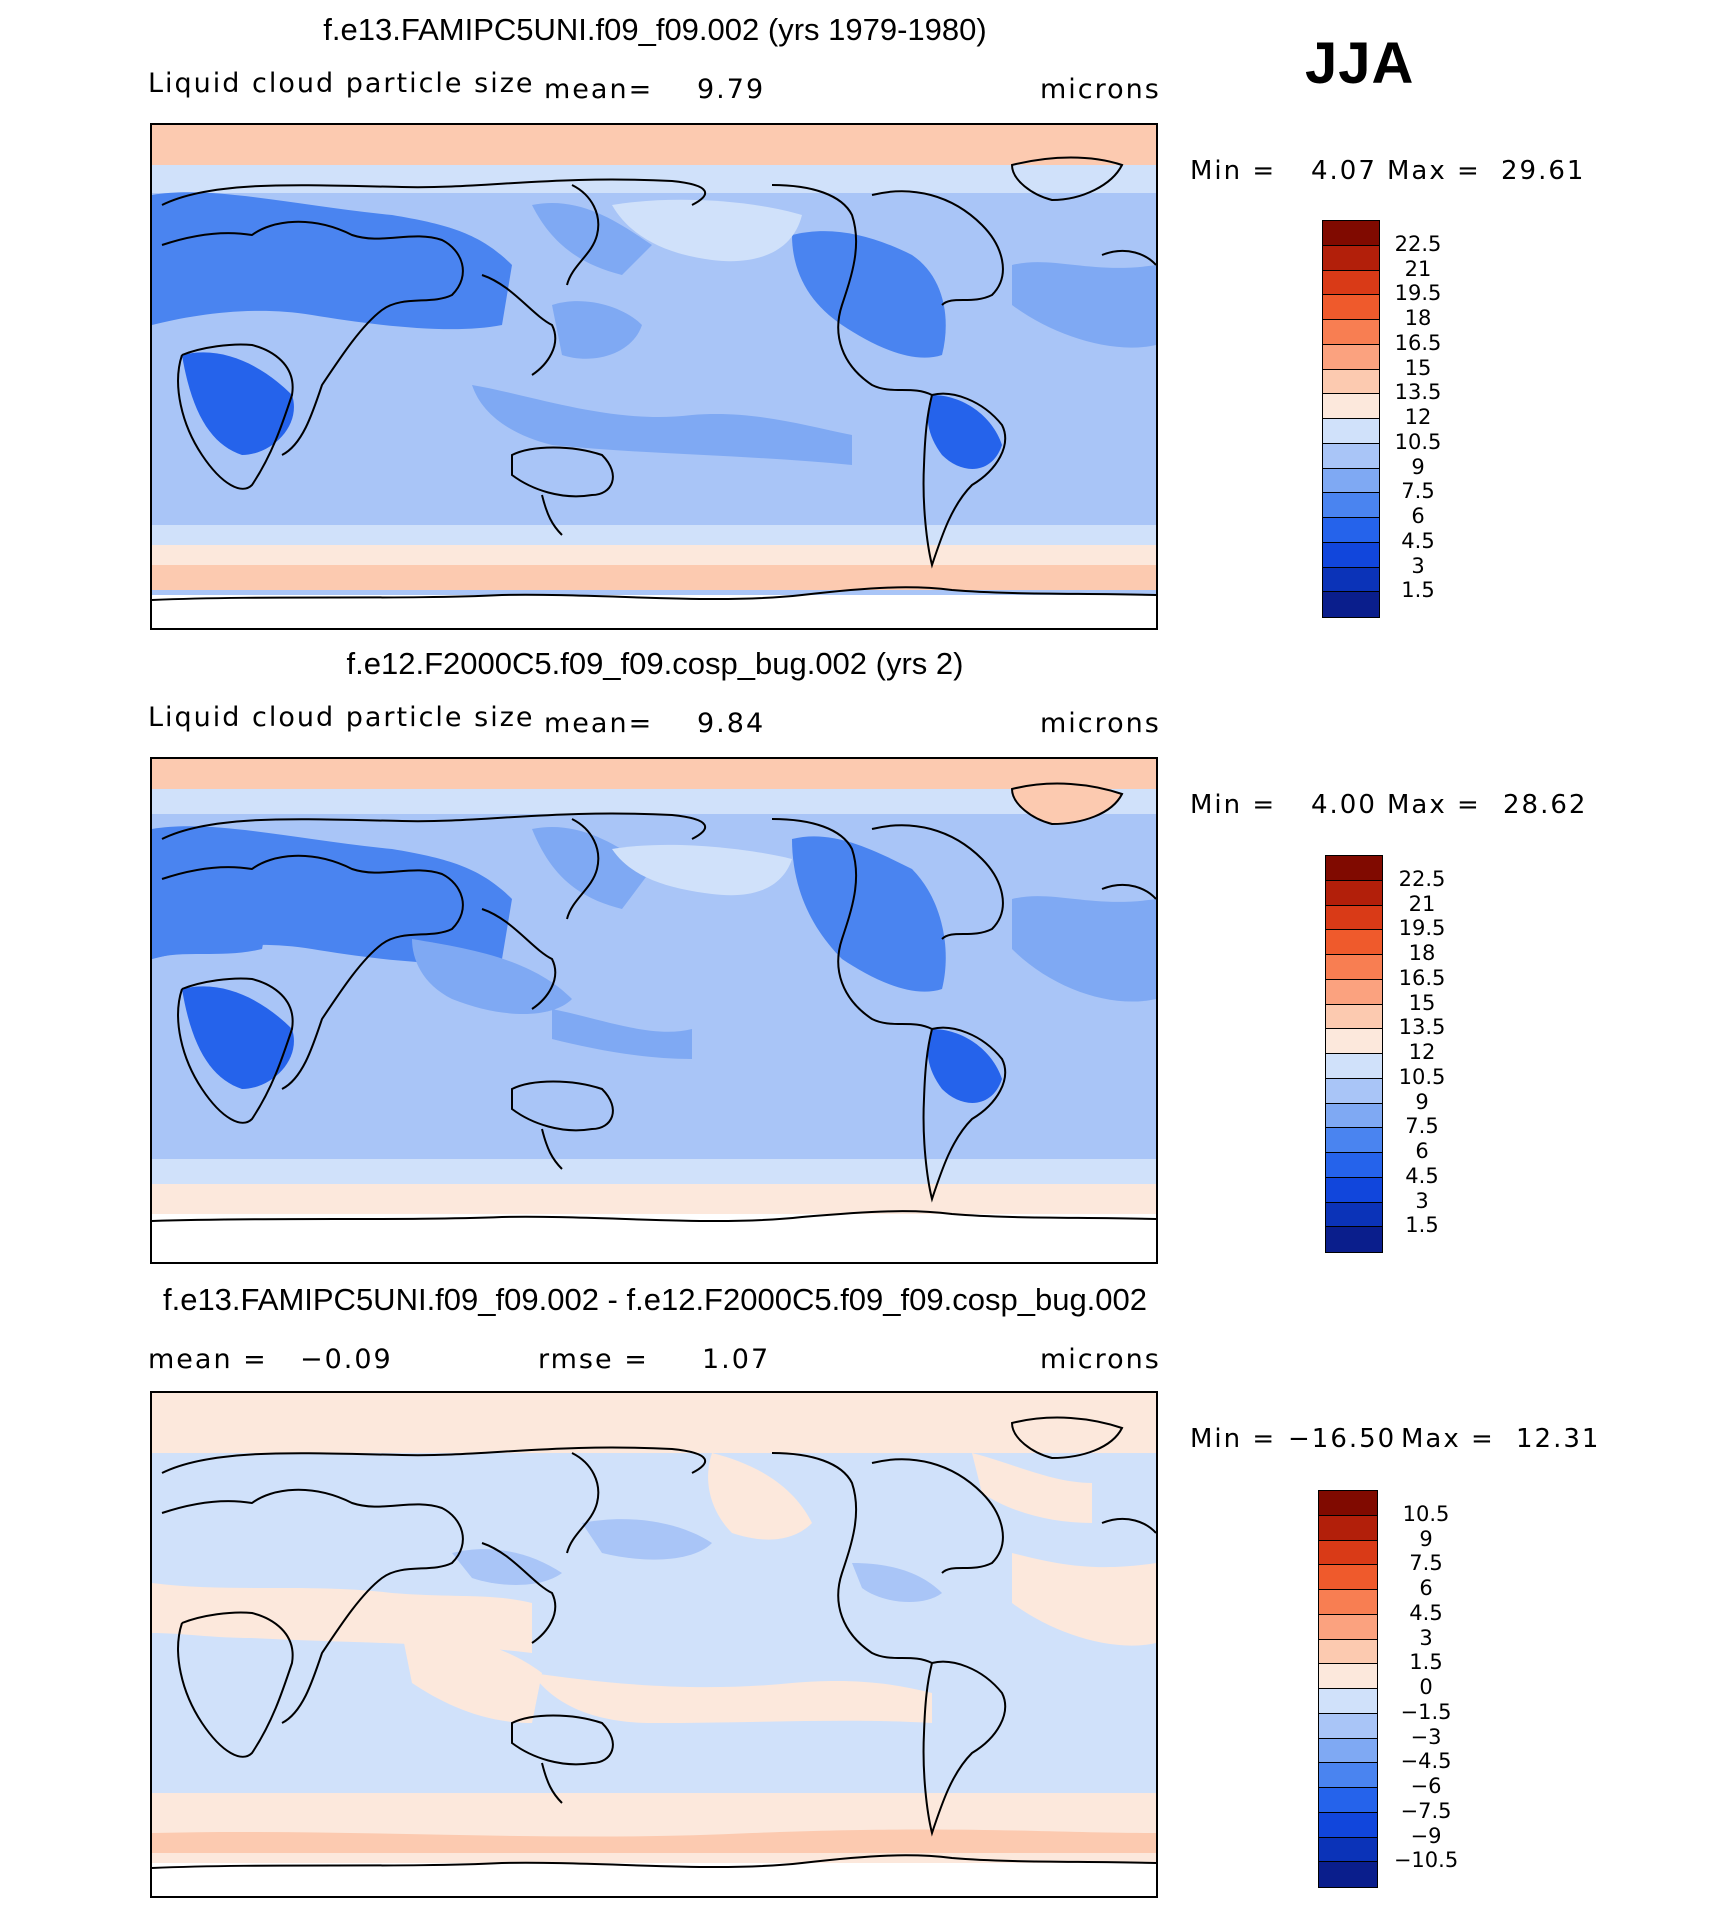 Image resolution: width=1710 pixels, height=1913 pixels. I want to click on colorbar-tick-label: 7.5, so click(1426, 1563).